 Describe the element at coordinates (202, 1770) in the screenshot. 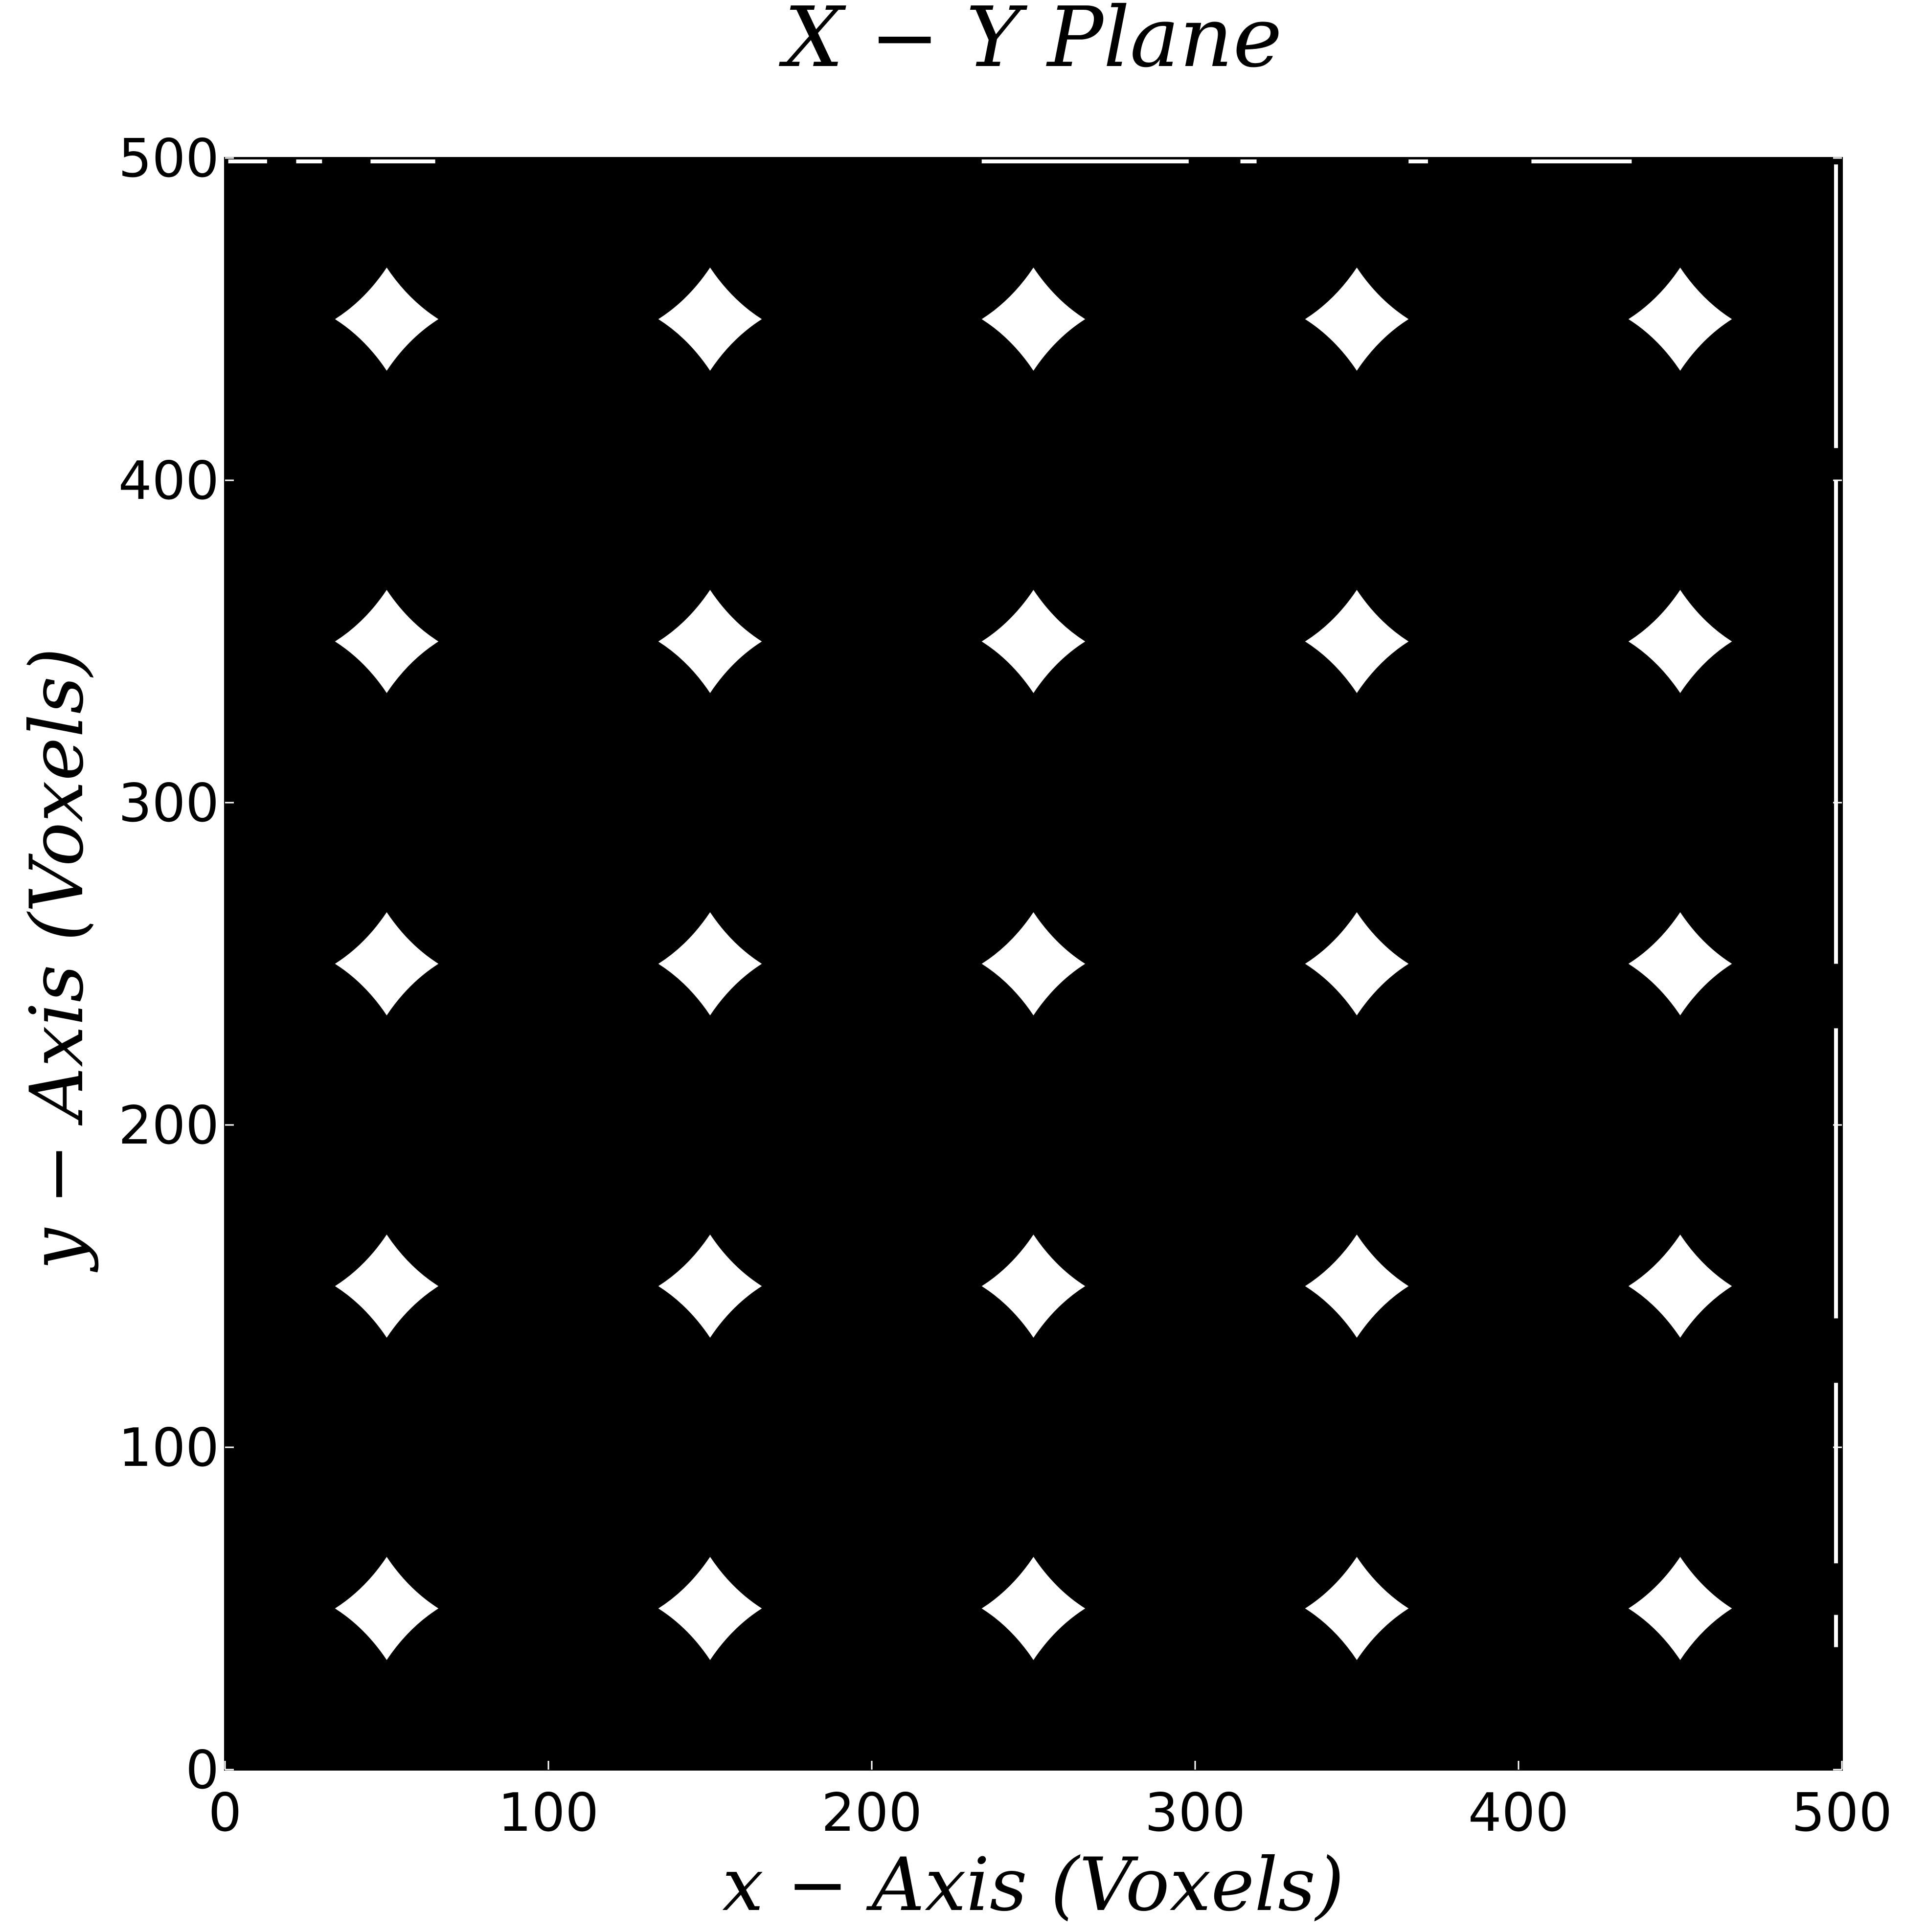

I see `y-tick-label: 0` at that location.